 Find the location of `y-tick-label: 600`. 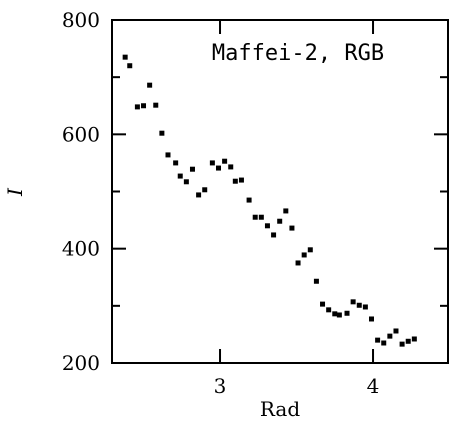

y-tick-label: 600 is located at coordinates (81, 134).